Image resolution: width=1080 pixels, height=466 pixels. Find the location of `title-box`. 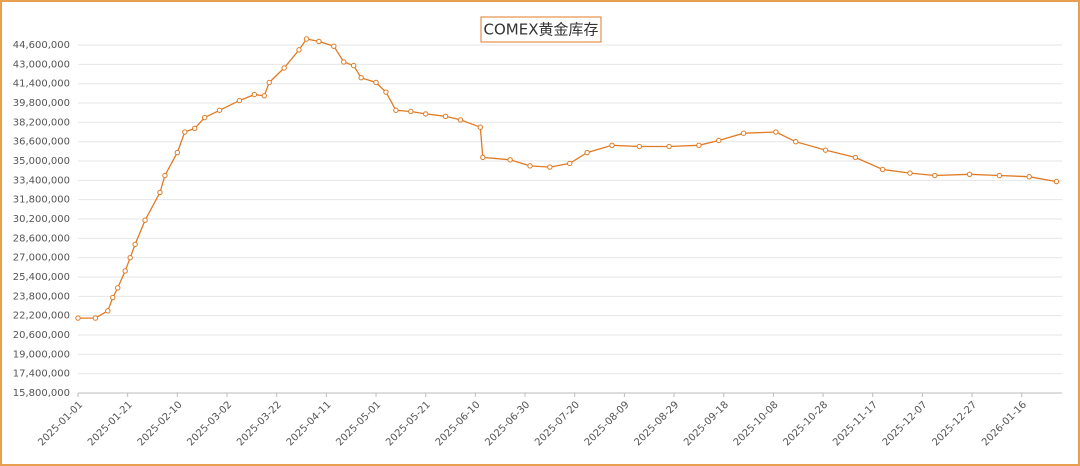

title-box is located at coordinates (541, 29).